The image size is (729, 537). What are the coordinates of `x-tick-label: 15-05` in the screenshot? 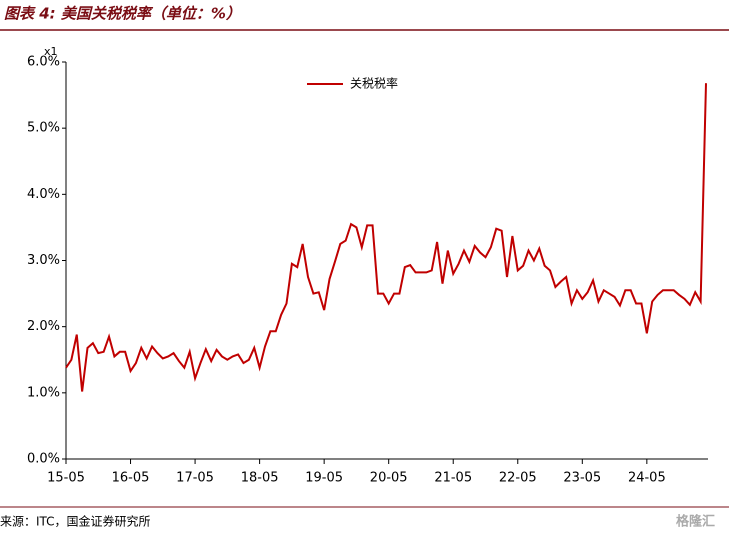 It's located at (66, 478).